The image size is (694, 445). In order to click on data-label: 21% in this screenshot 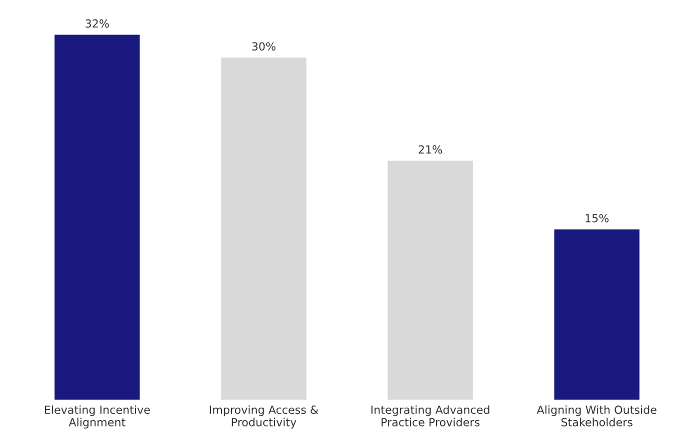, I will do `click(430, 149)`.